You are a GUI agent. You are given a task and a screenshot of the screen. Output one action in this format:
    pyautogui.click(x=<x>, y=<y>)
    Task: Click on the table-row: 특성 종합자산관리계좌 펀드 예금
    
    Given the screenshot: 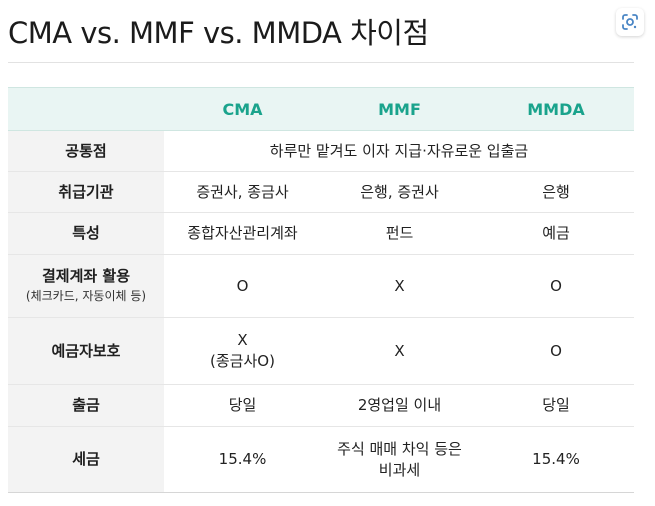 What is the action you would take?
    pyautogui.click(x=321, y=233)
    